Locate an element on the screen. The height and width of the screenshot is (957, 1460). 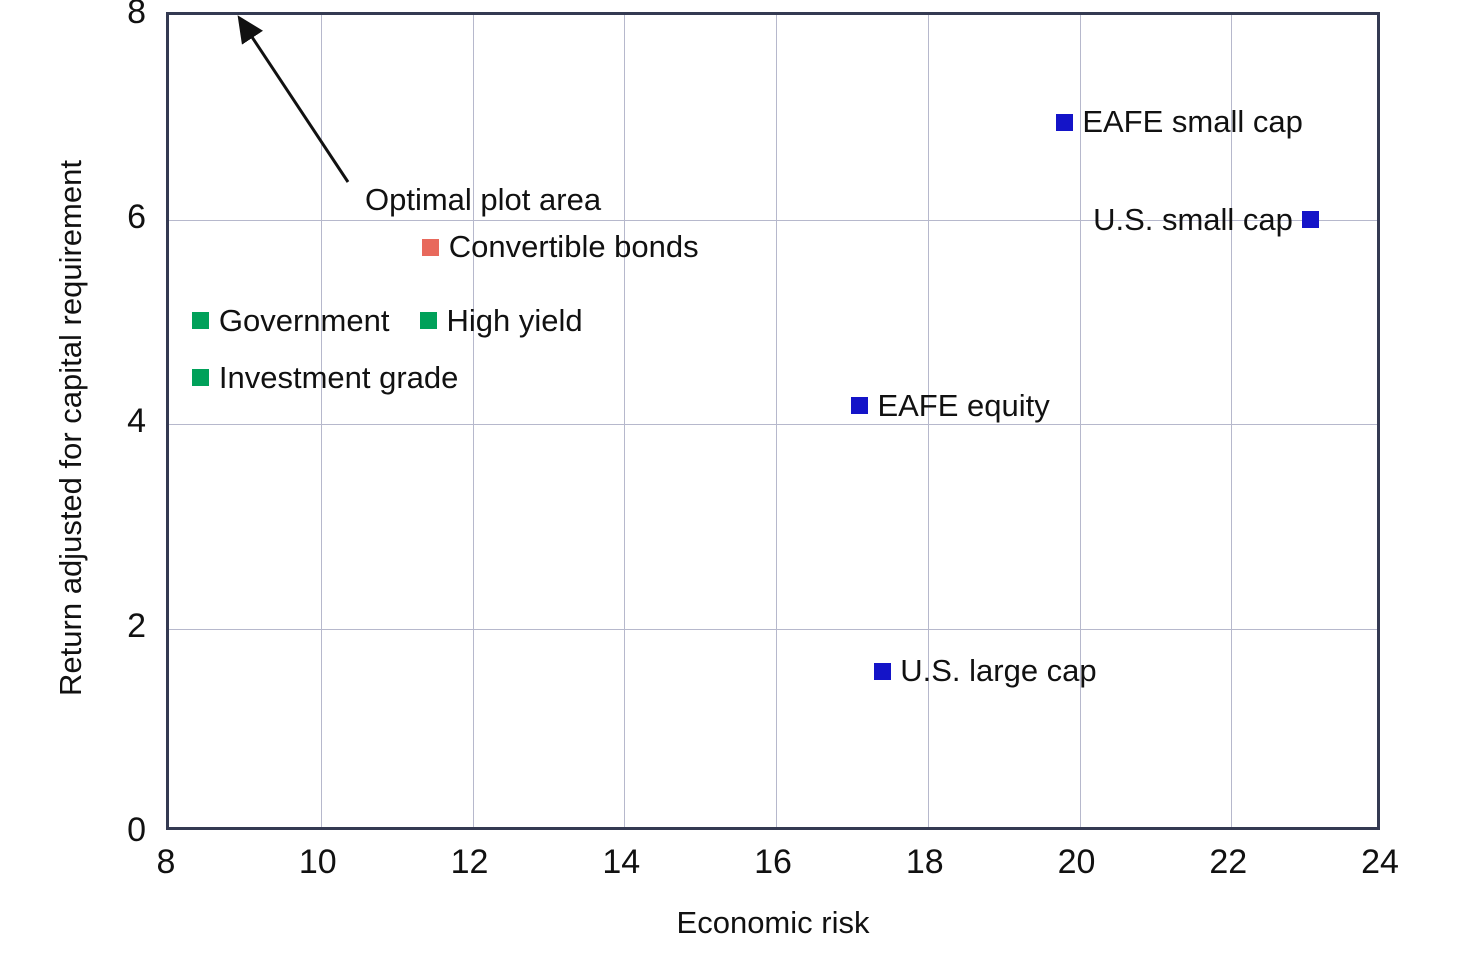
x-tick-label: 24 is located at coordinates (1380, 862).